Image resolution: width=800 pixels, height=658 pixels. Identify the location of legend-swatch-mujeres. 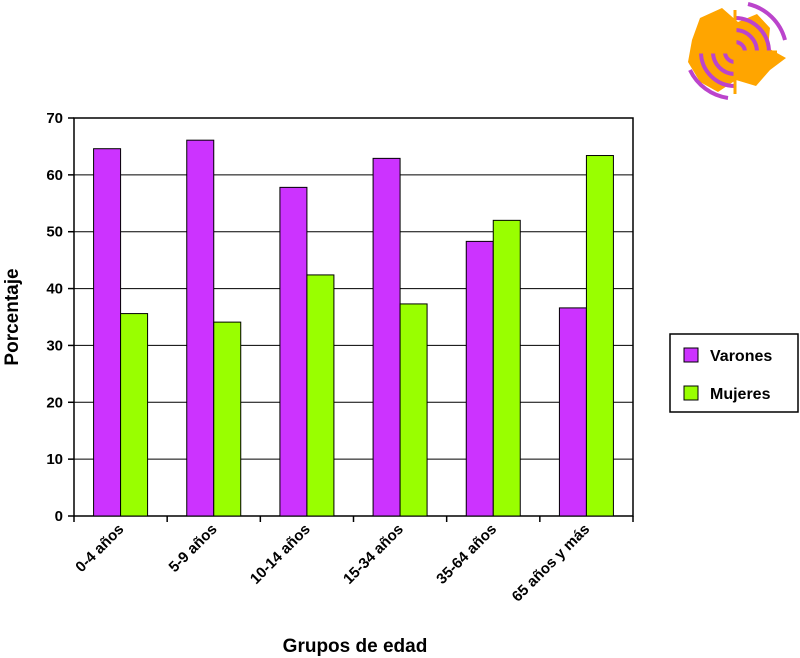
(691, 393).